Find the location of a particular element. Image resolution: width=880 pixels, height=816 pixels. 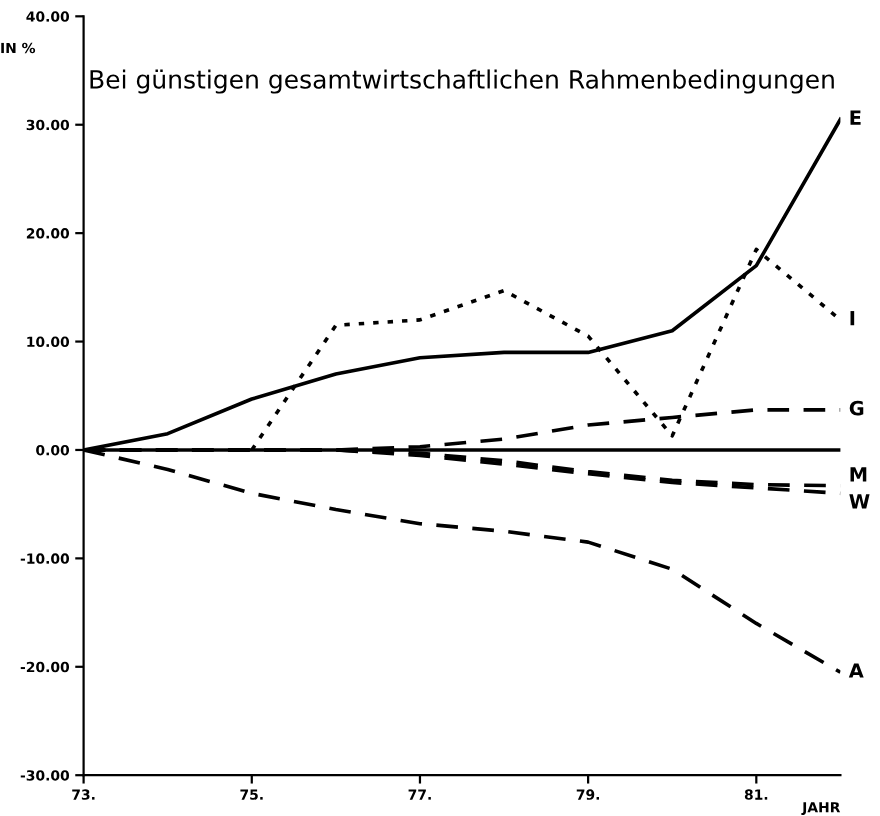

series-label: M is located at coordinates (858, 474).